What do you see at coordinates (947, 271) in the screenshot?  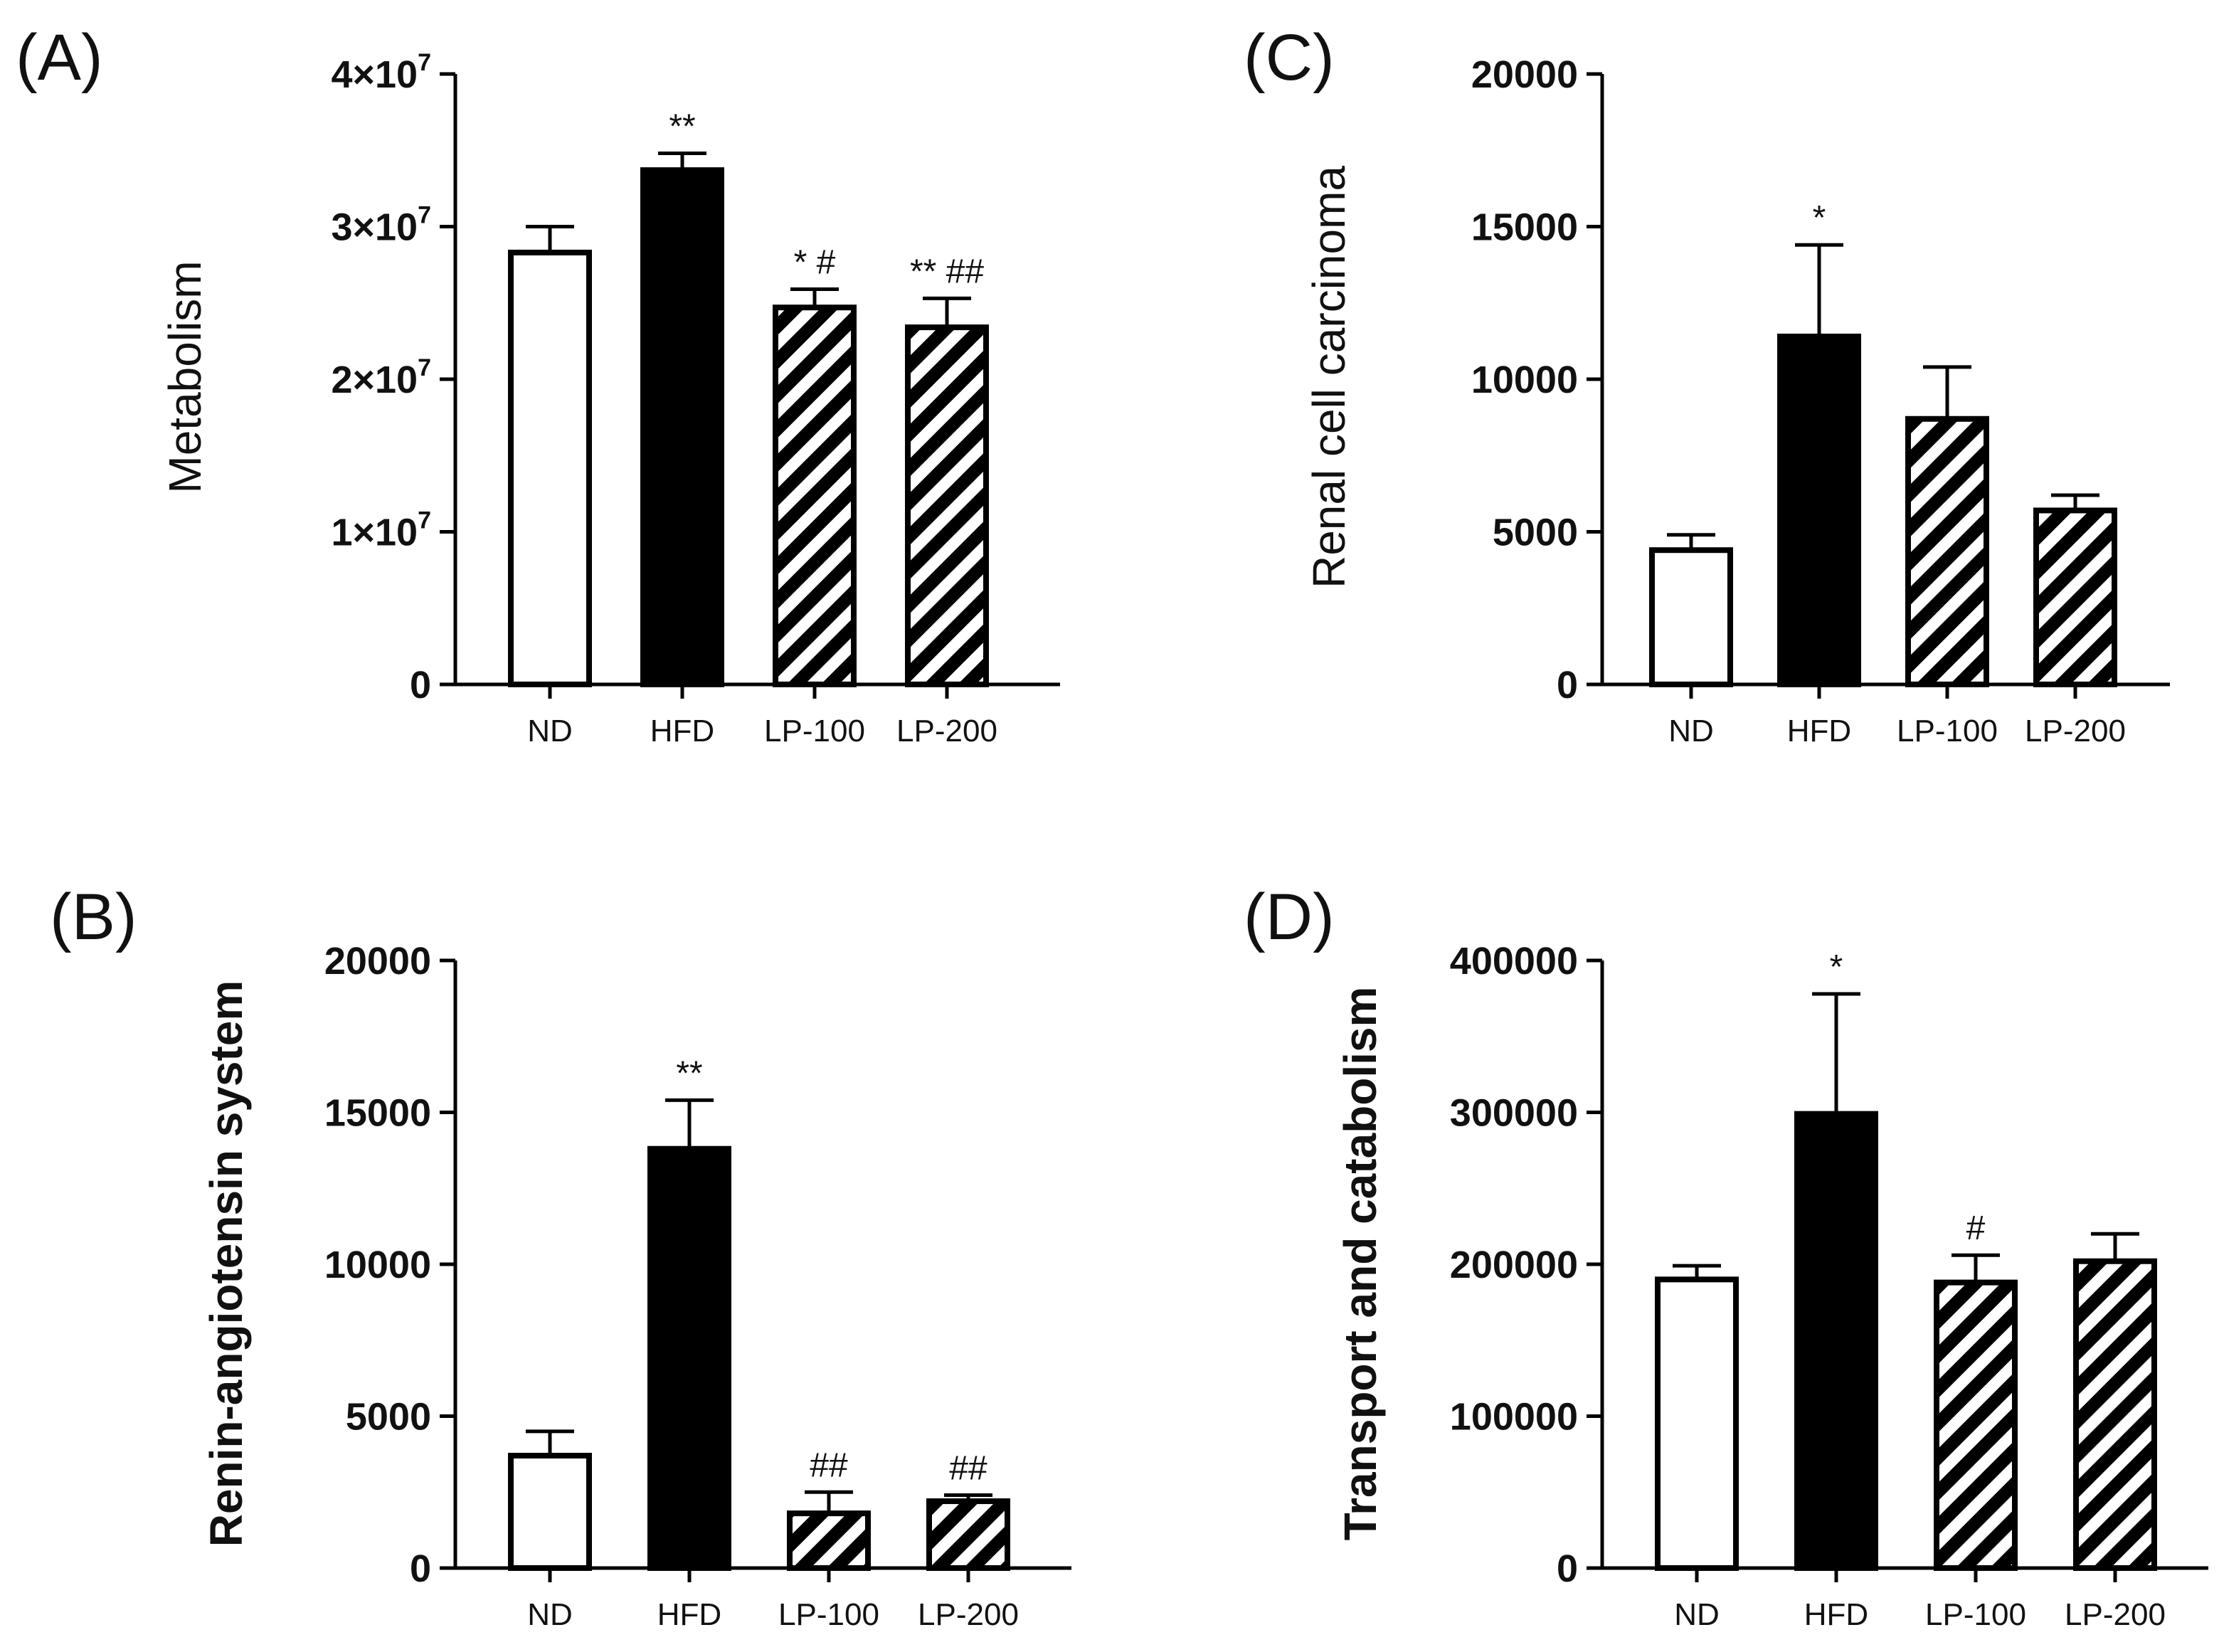 I see `significance-label: ** ##` at bounding box center [947, 271].